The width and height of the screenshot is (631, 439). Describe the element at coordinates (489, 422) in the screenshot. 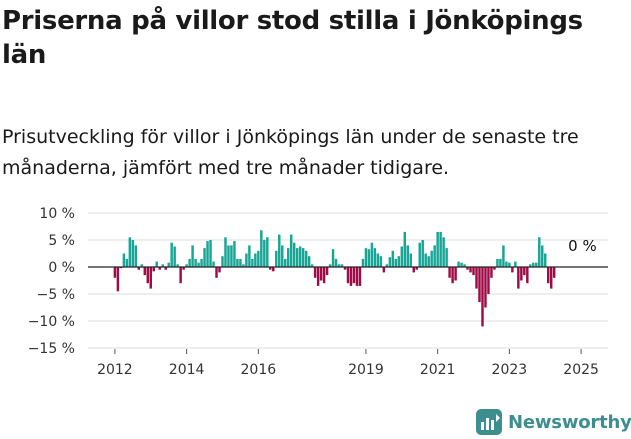

I see `newsworthy-logo-icon` at that location.